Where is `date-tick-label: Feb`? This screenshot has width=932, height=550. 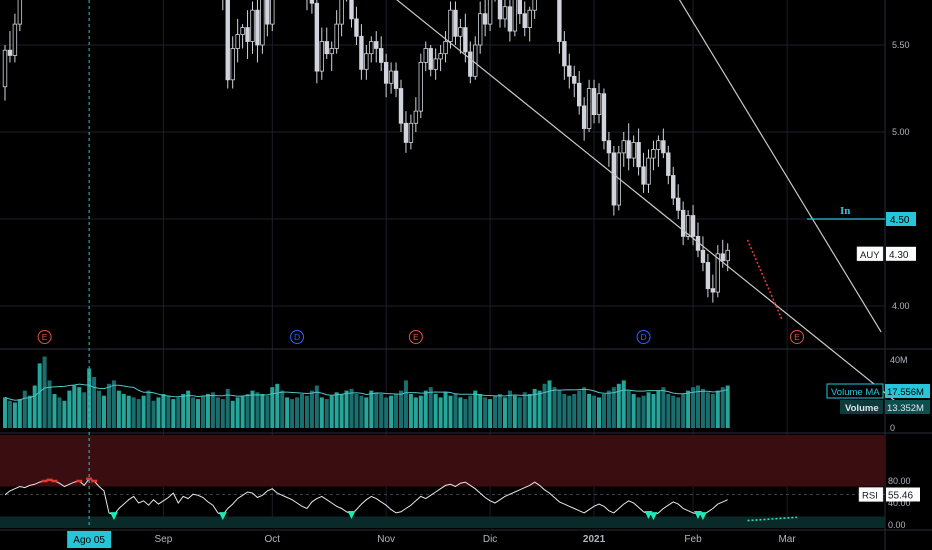 date-tick-label: Feb is located at coordinates (693, 539).